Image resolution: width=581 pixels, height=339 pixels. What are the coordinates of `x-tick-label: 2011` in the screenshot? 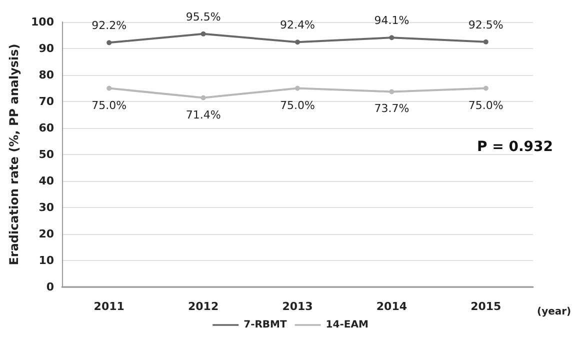 It's located at (109, 306).